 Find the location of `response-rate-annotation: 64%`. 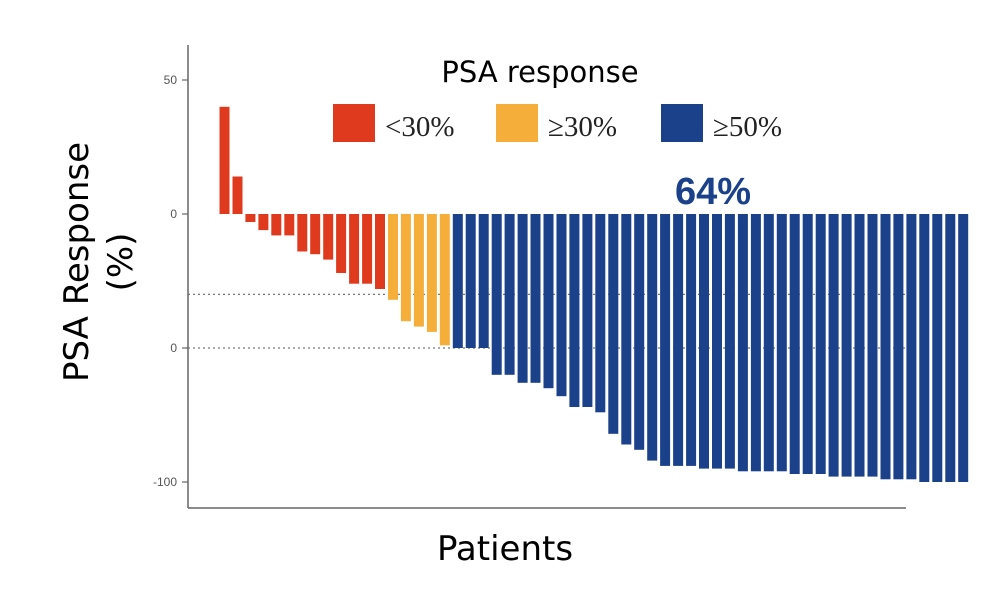

response-rate-annotation: 64% is located at coordinates (713, 192).